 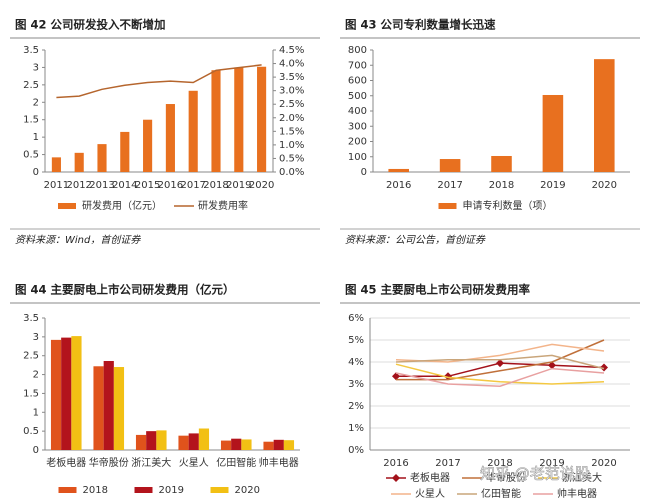 I want to click on x-tick-label: 浙江美大, so click(x=151, y=462).